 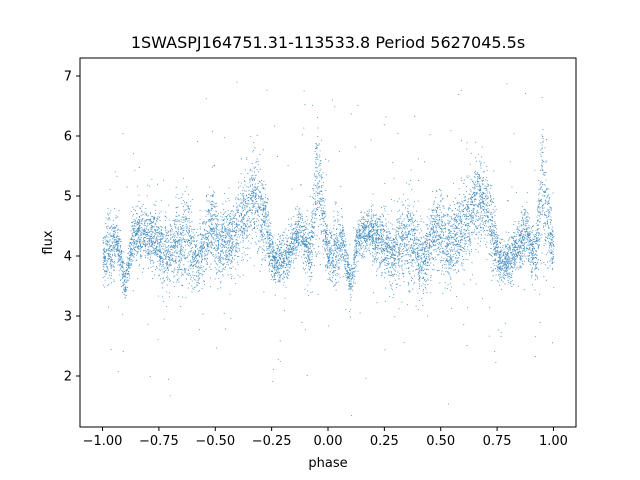 What do you see at coordinates (68, 257) in the screenshot?
I see `y-tick-label: 4` at bounding box center [68, 257].